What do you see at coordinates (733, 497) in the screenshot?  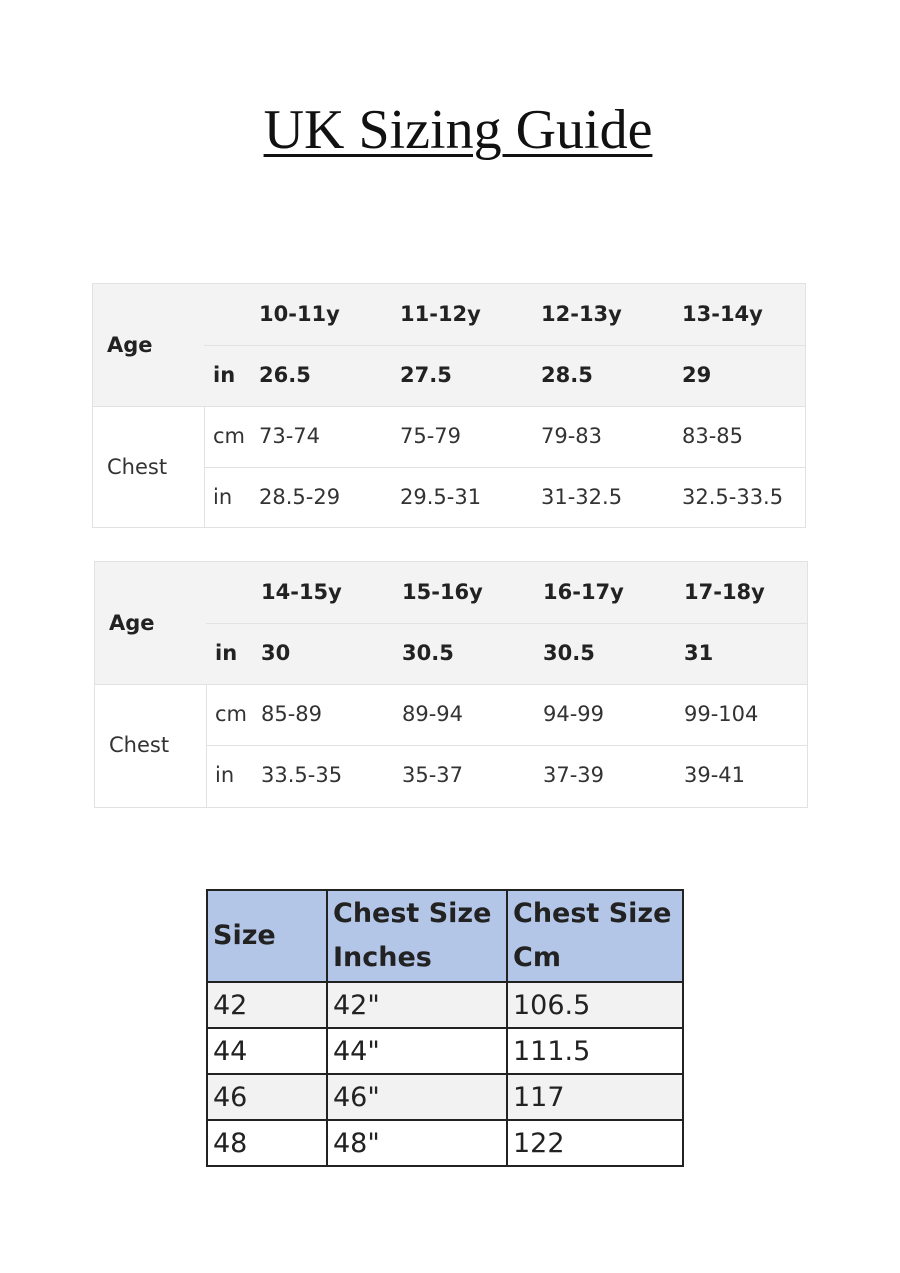 I see `table-cell: 32.5-33.5` at bounding box center [733, 497].